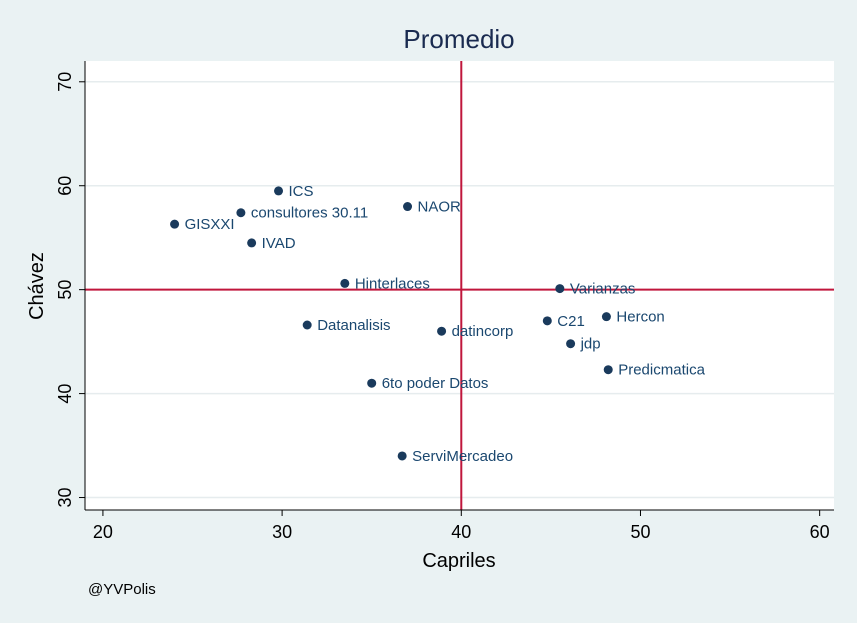 This screenshot has width=857, height=623. Describe the element at coordinates (37, 286) in the screenshot. I see `y-axis-title: Chávez` at that location.